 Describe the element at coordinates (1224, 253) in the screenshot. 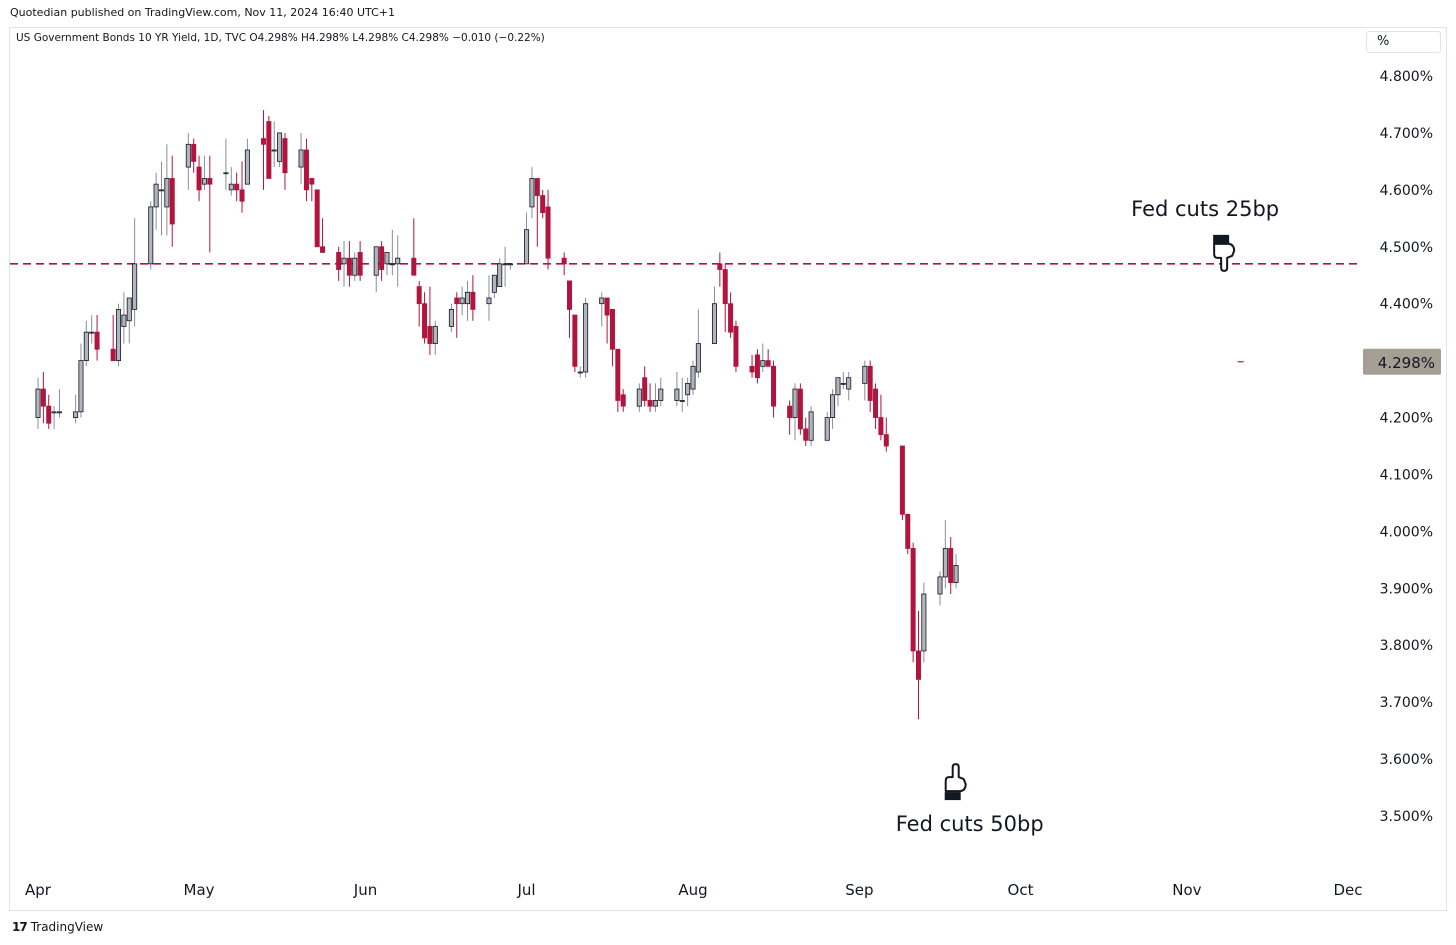

I see `pointing-hand-down-icon` at that location.